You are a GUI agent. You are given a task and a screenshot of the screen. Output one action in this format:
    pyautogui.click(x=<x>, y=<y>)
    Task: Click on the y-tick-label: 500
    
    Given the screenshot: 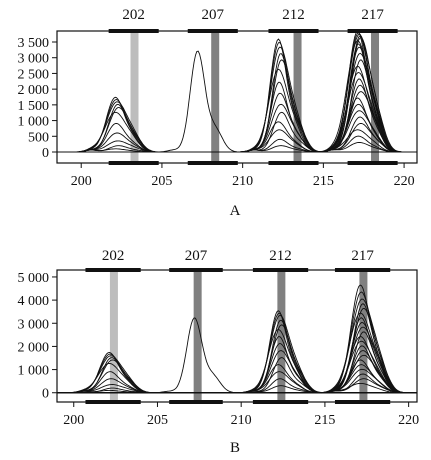 What is the action you would take?
    pyautogui.click(x=38, y=137)
    